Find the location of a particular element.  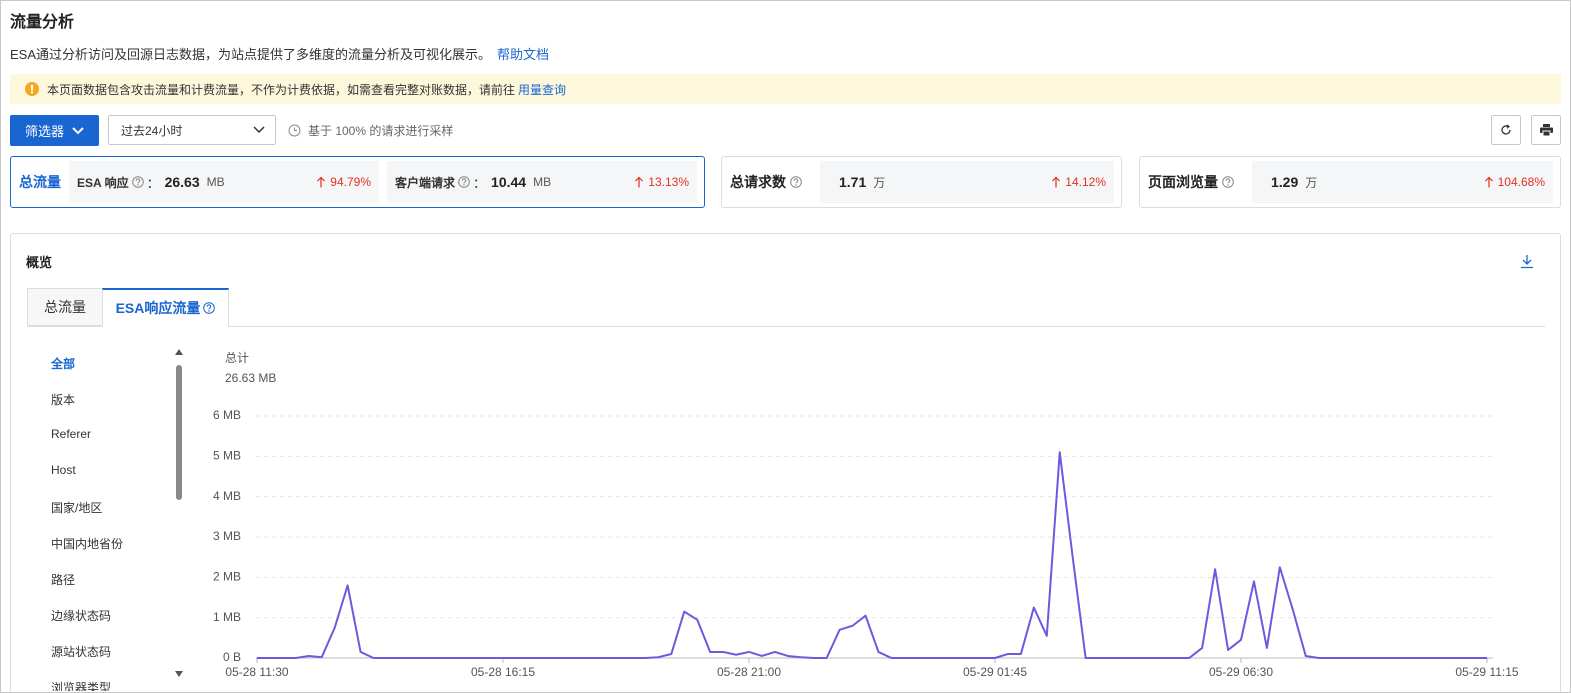

sampling-text: 基于 100% 的请求进行采样 is located at coordinates (381, 131).